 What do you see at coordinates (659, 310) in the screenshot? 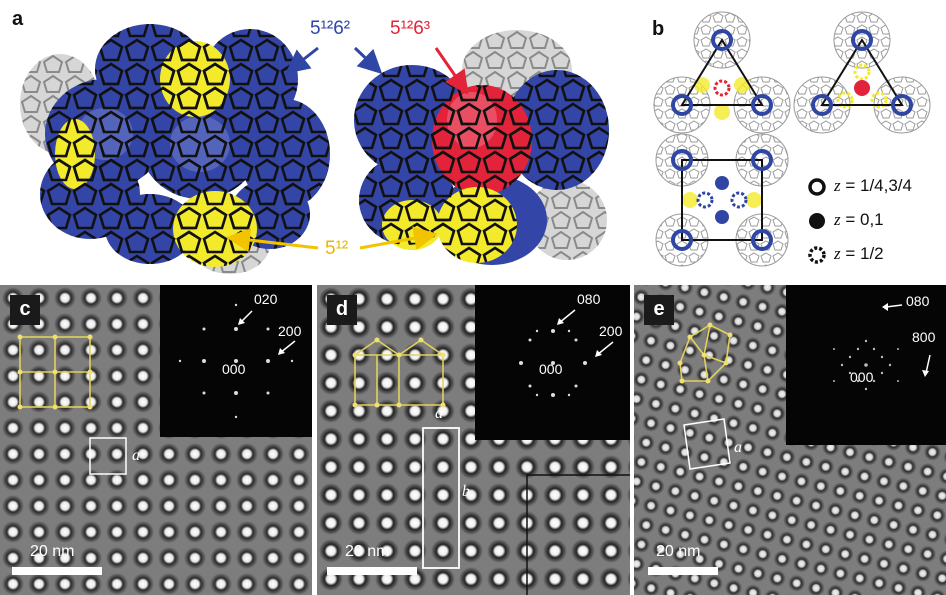
I see `panel-e-label: e` at bounding box center [659, 310].